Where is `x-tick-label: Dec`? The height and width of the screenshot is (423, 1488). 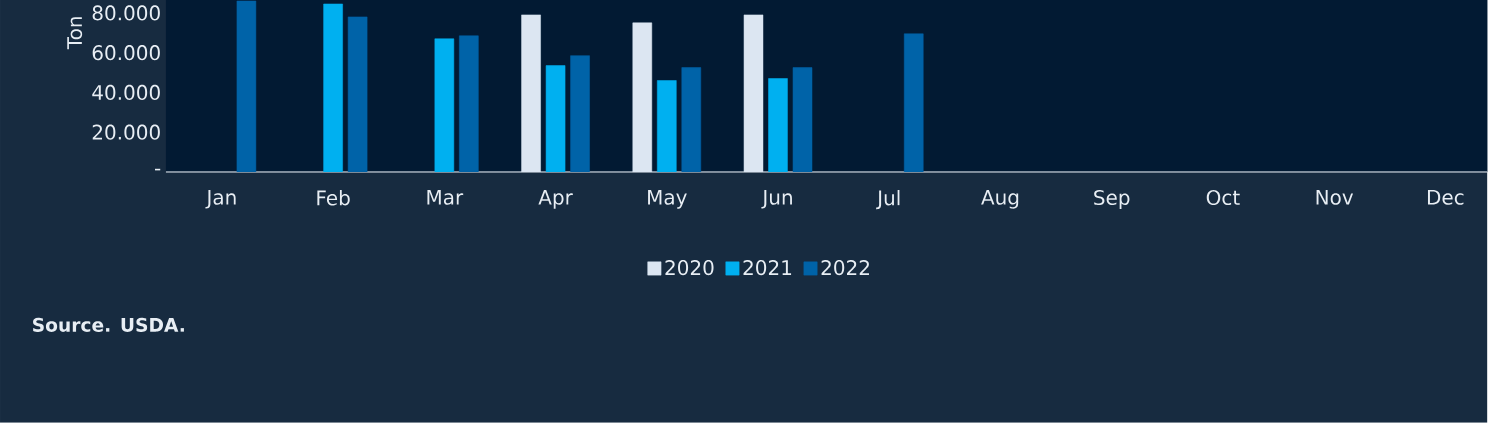 x-tick-label: Dec is located at coordinates (1445, 197).